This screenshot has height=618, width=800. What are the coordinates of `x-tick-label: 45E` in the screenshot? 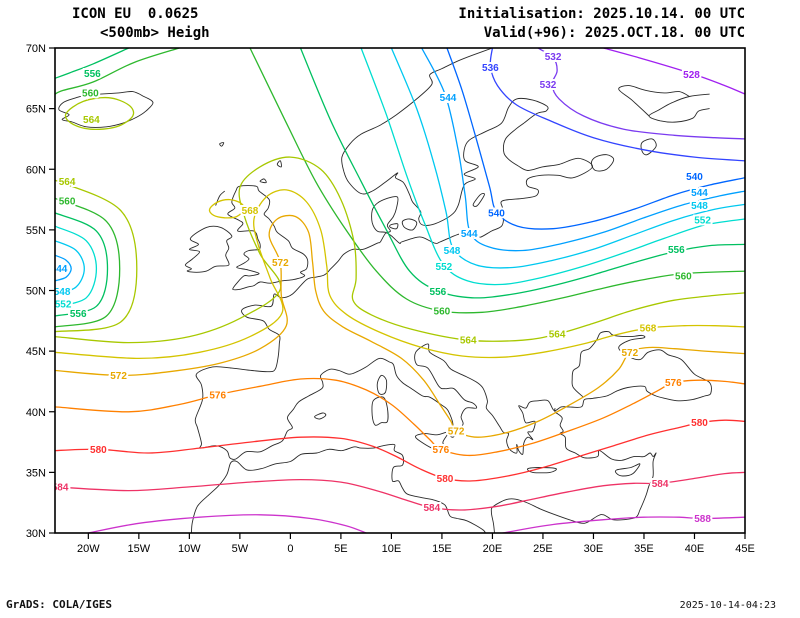 It's located at (745, 549).